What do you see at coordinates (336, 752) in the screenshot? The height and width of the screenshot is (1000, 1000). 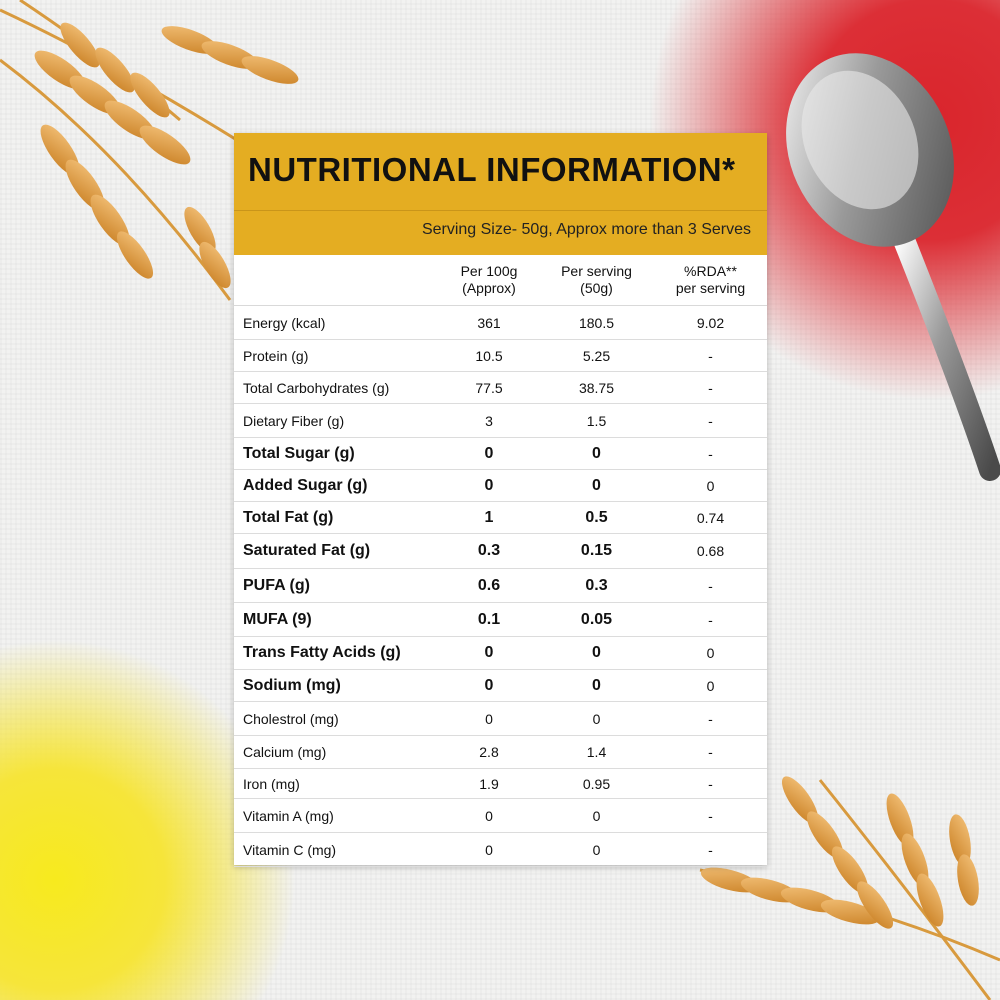 I see `nutrient-name: Calcium (mg)` at bounding box center [336, 752].